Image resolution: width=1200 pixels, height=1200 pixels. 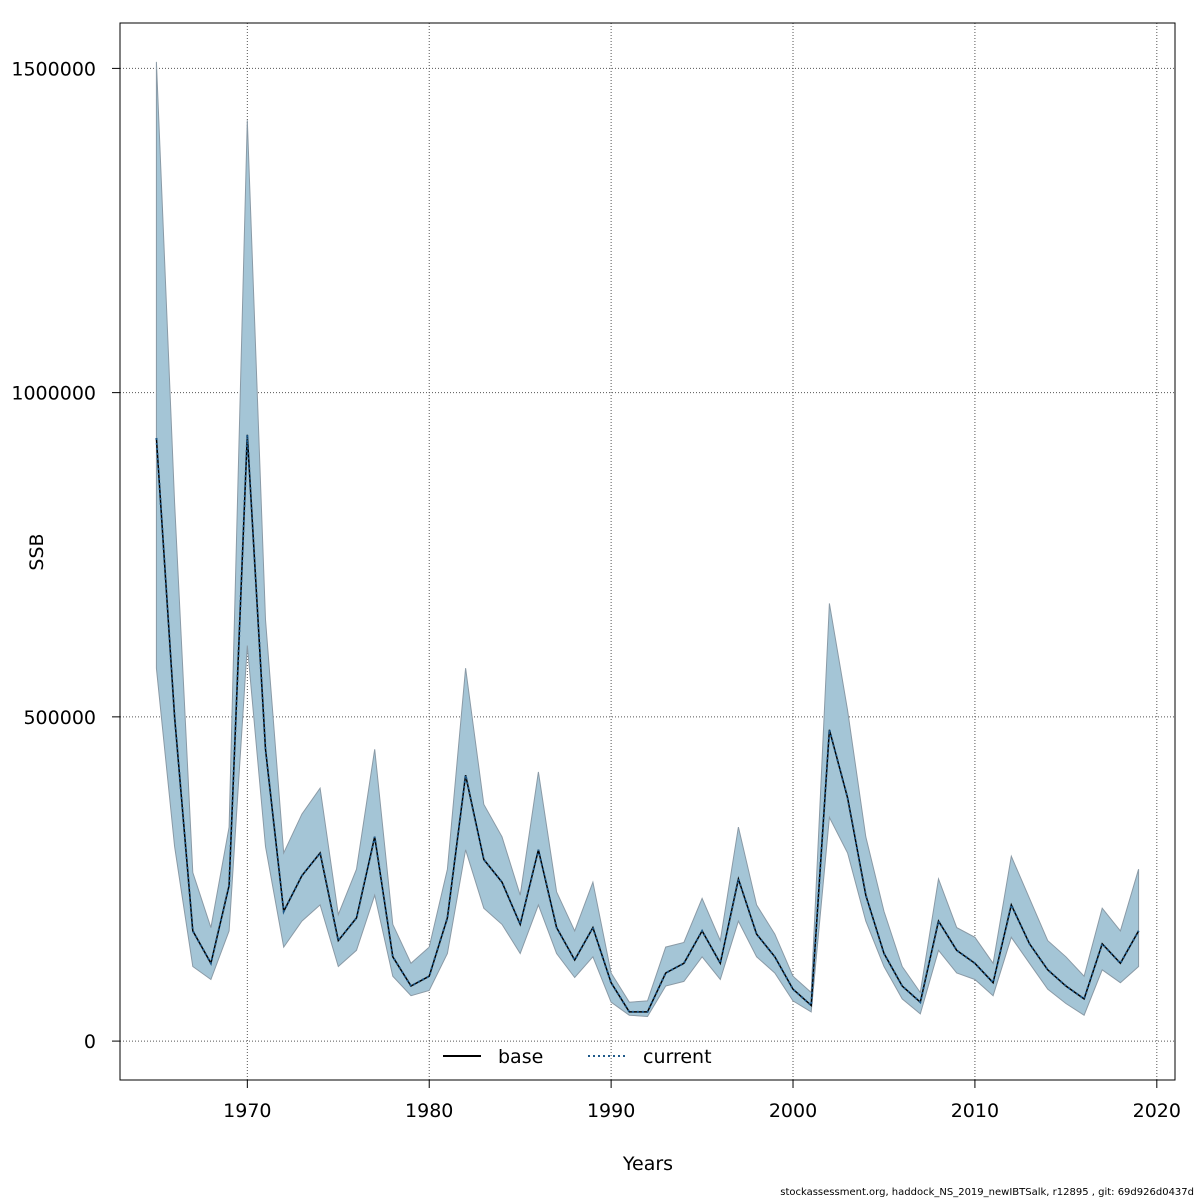 What do you see at coordinates (975, 1111) in the screenshot?
I see `x-tick-label-2010: 2010` at bounding box center [975, 1111].